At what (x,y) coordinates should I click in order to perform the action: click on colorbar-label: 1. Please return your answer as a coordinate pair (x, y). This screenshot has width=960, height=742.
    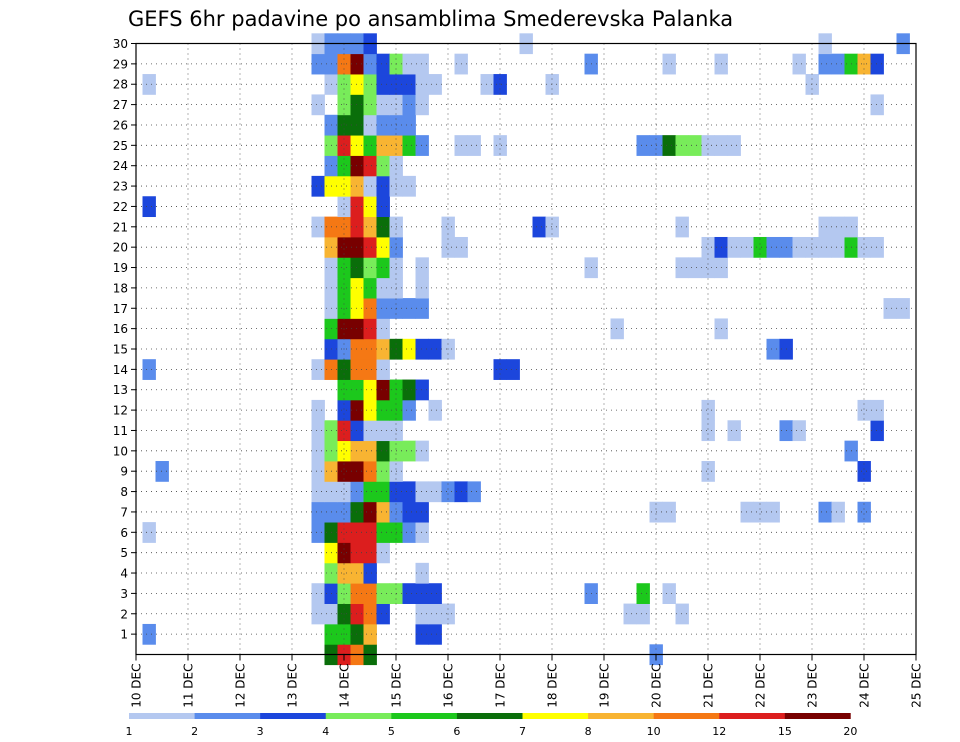
    Looking at the image, I should click on (129, 731).